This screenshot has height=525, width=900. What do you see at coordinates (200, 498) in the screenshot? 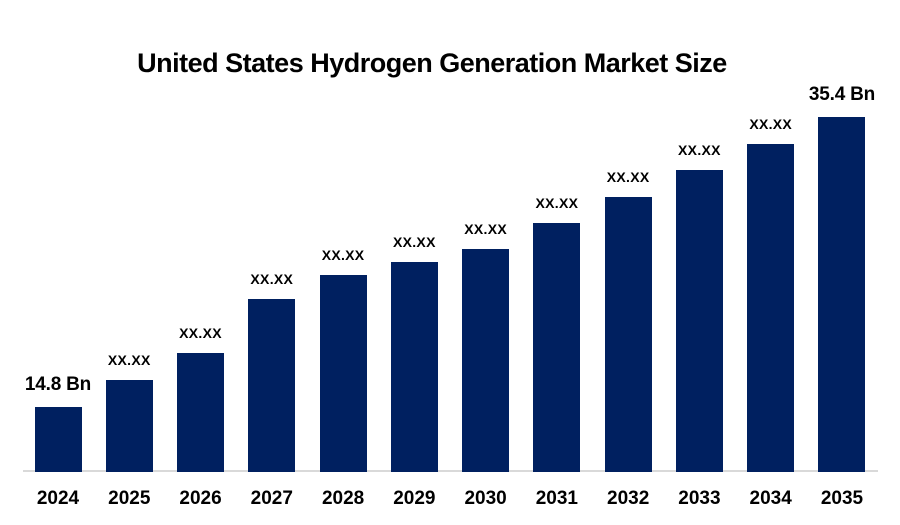
I see `x-tick-label-2026: 2026` at bounding box center [200, 498].